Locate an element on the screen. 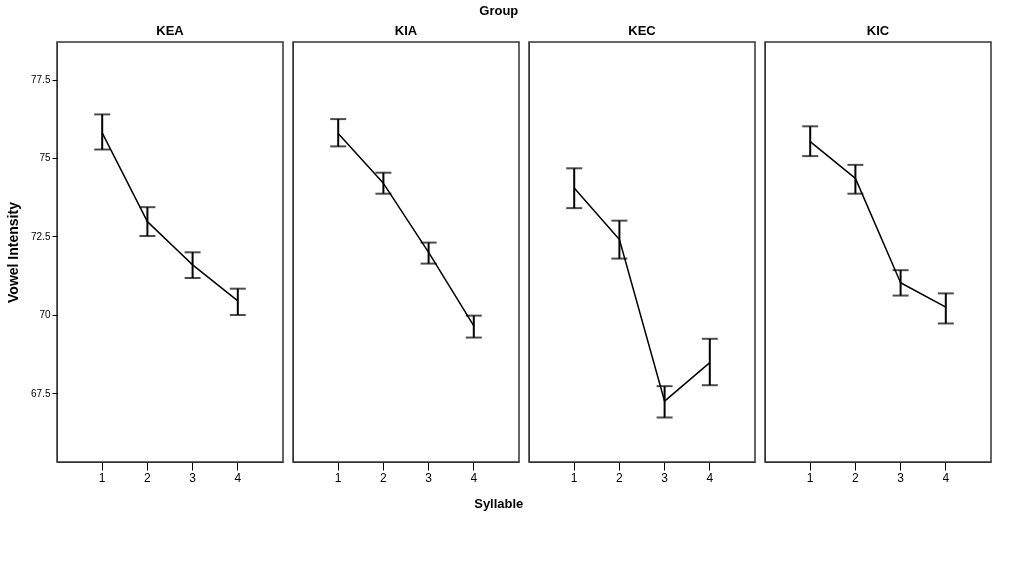  y-tick-label: 75 is located at coordinates (45, 158).